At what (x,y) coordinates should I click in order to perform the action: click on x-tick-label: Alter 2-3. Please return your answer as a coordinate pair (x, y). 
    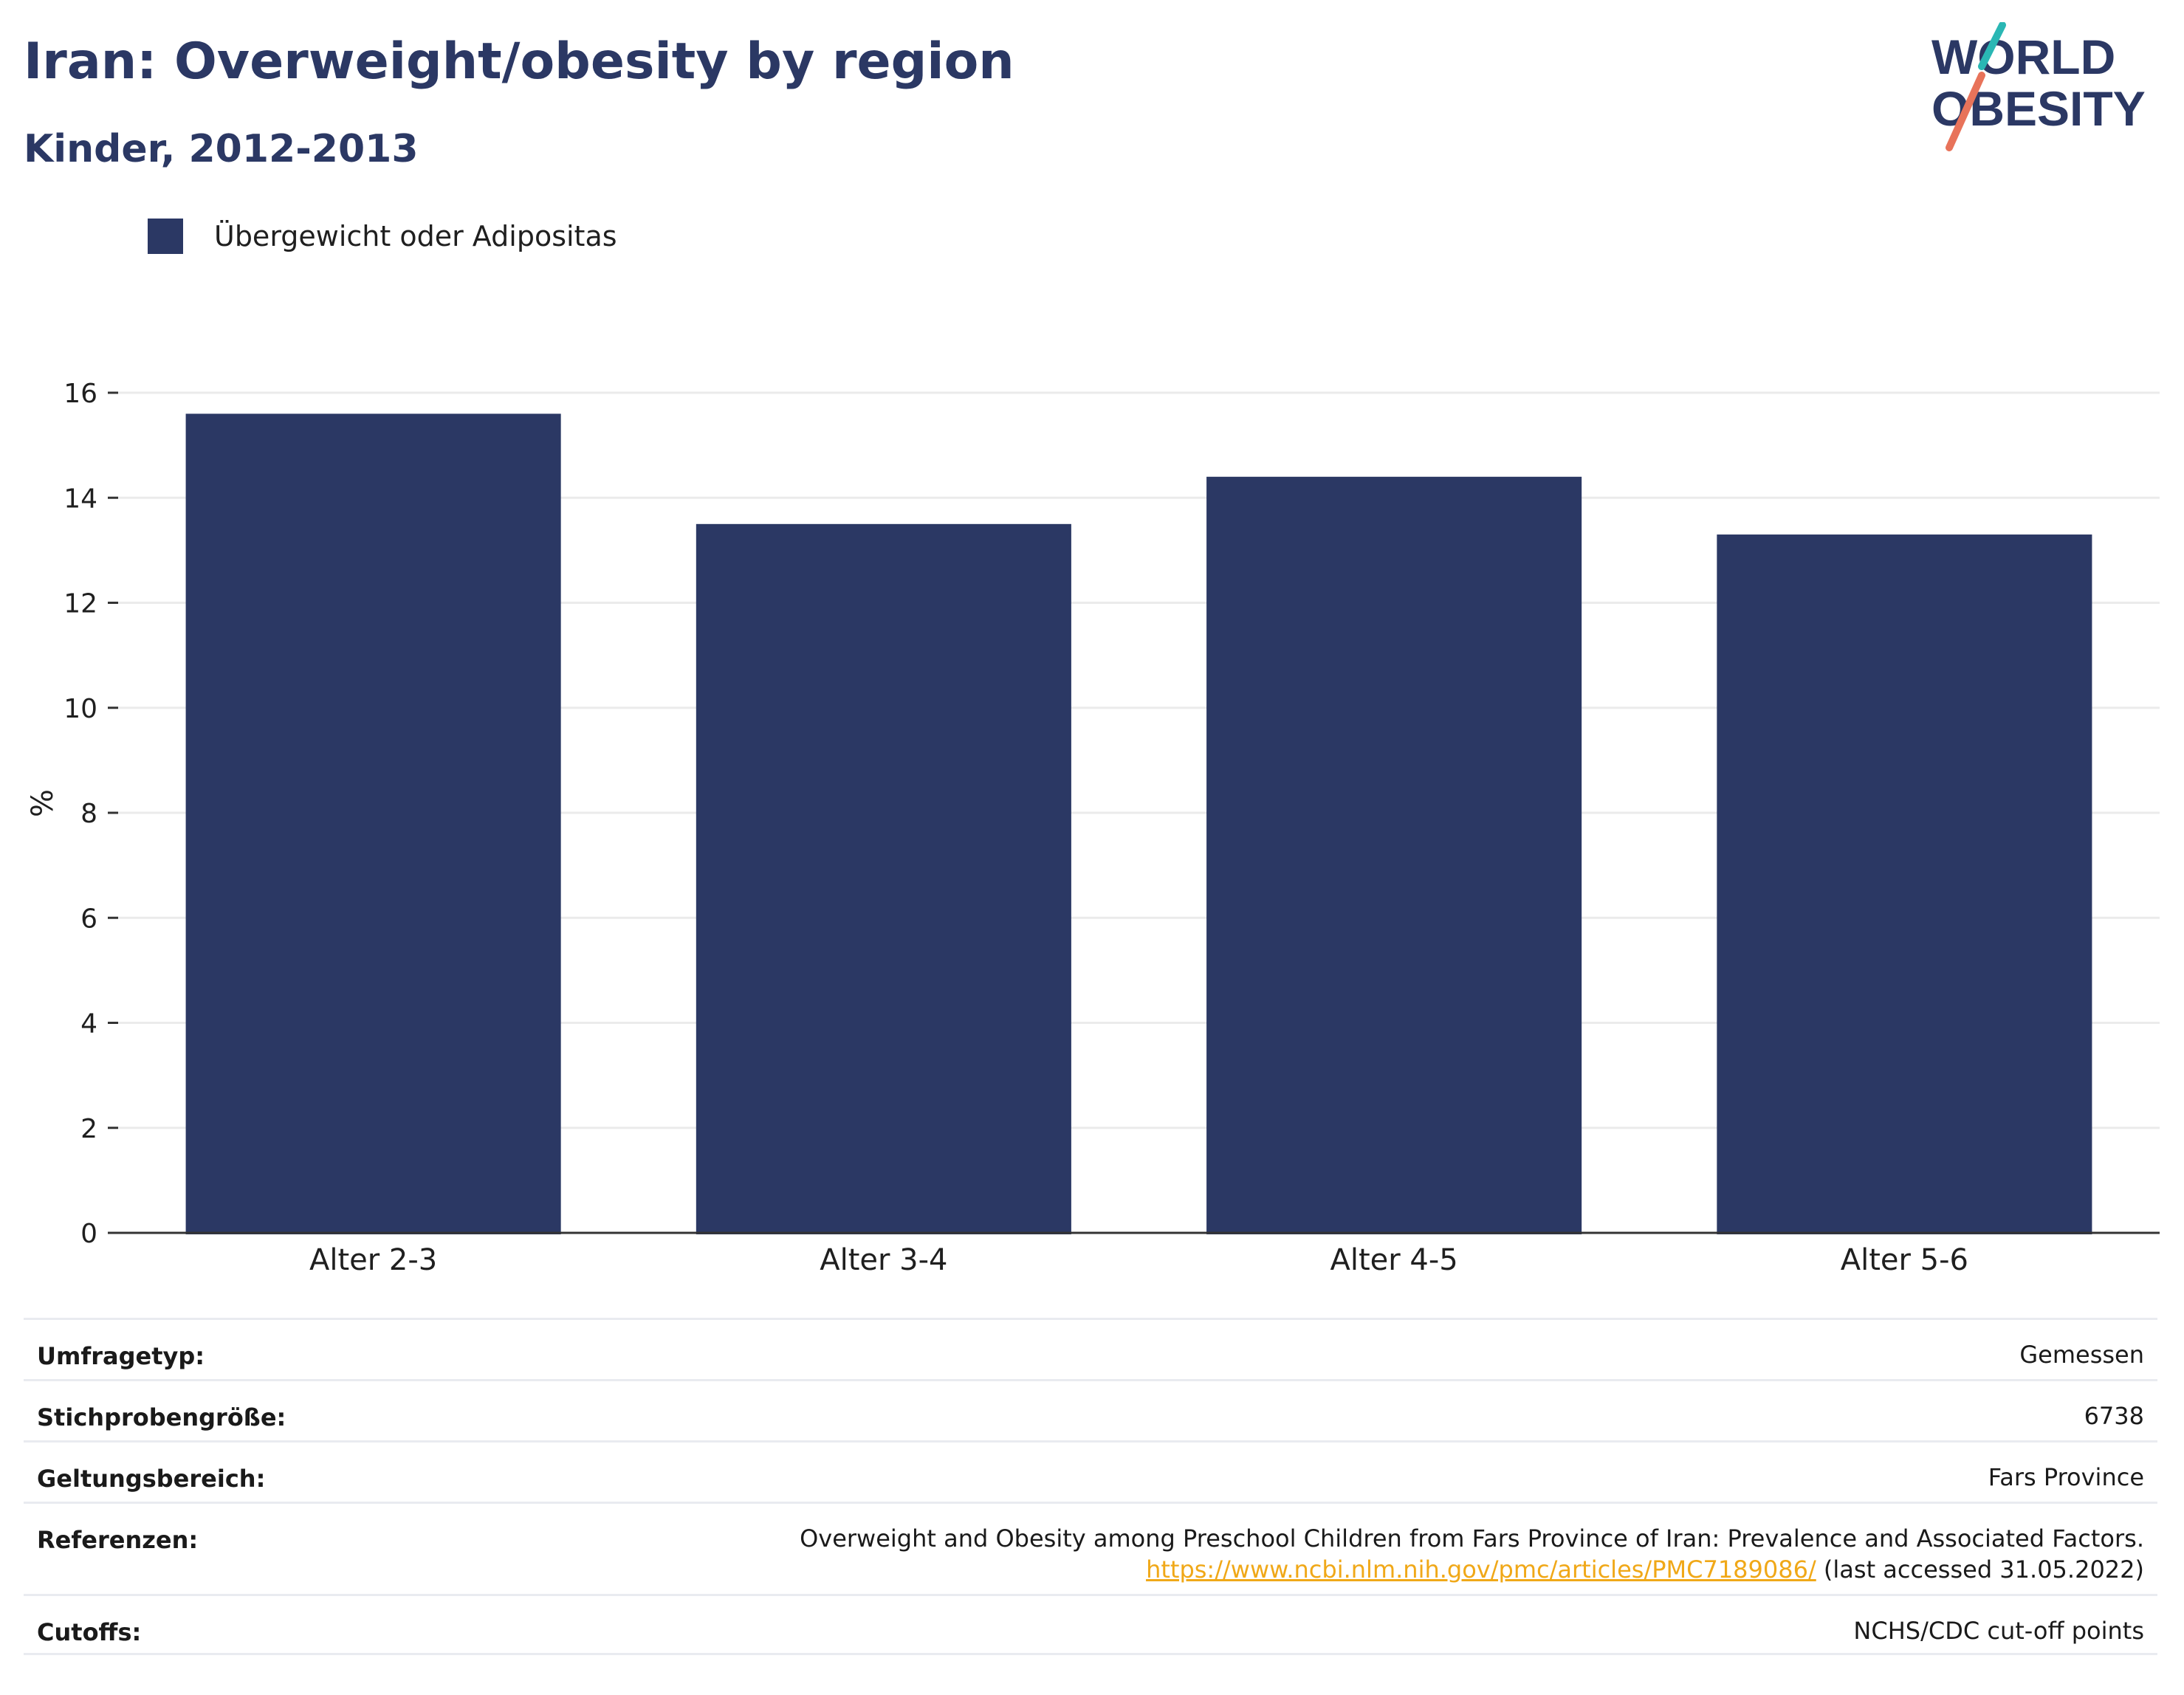
    Looking at the image, I should click on (373, 1260).